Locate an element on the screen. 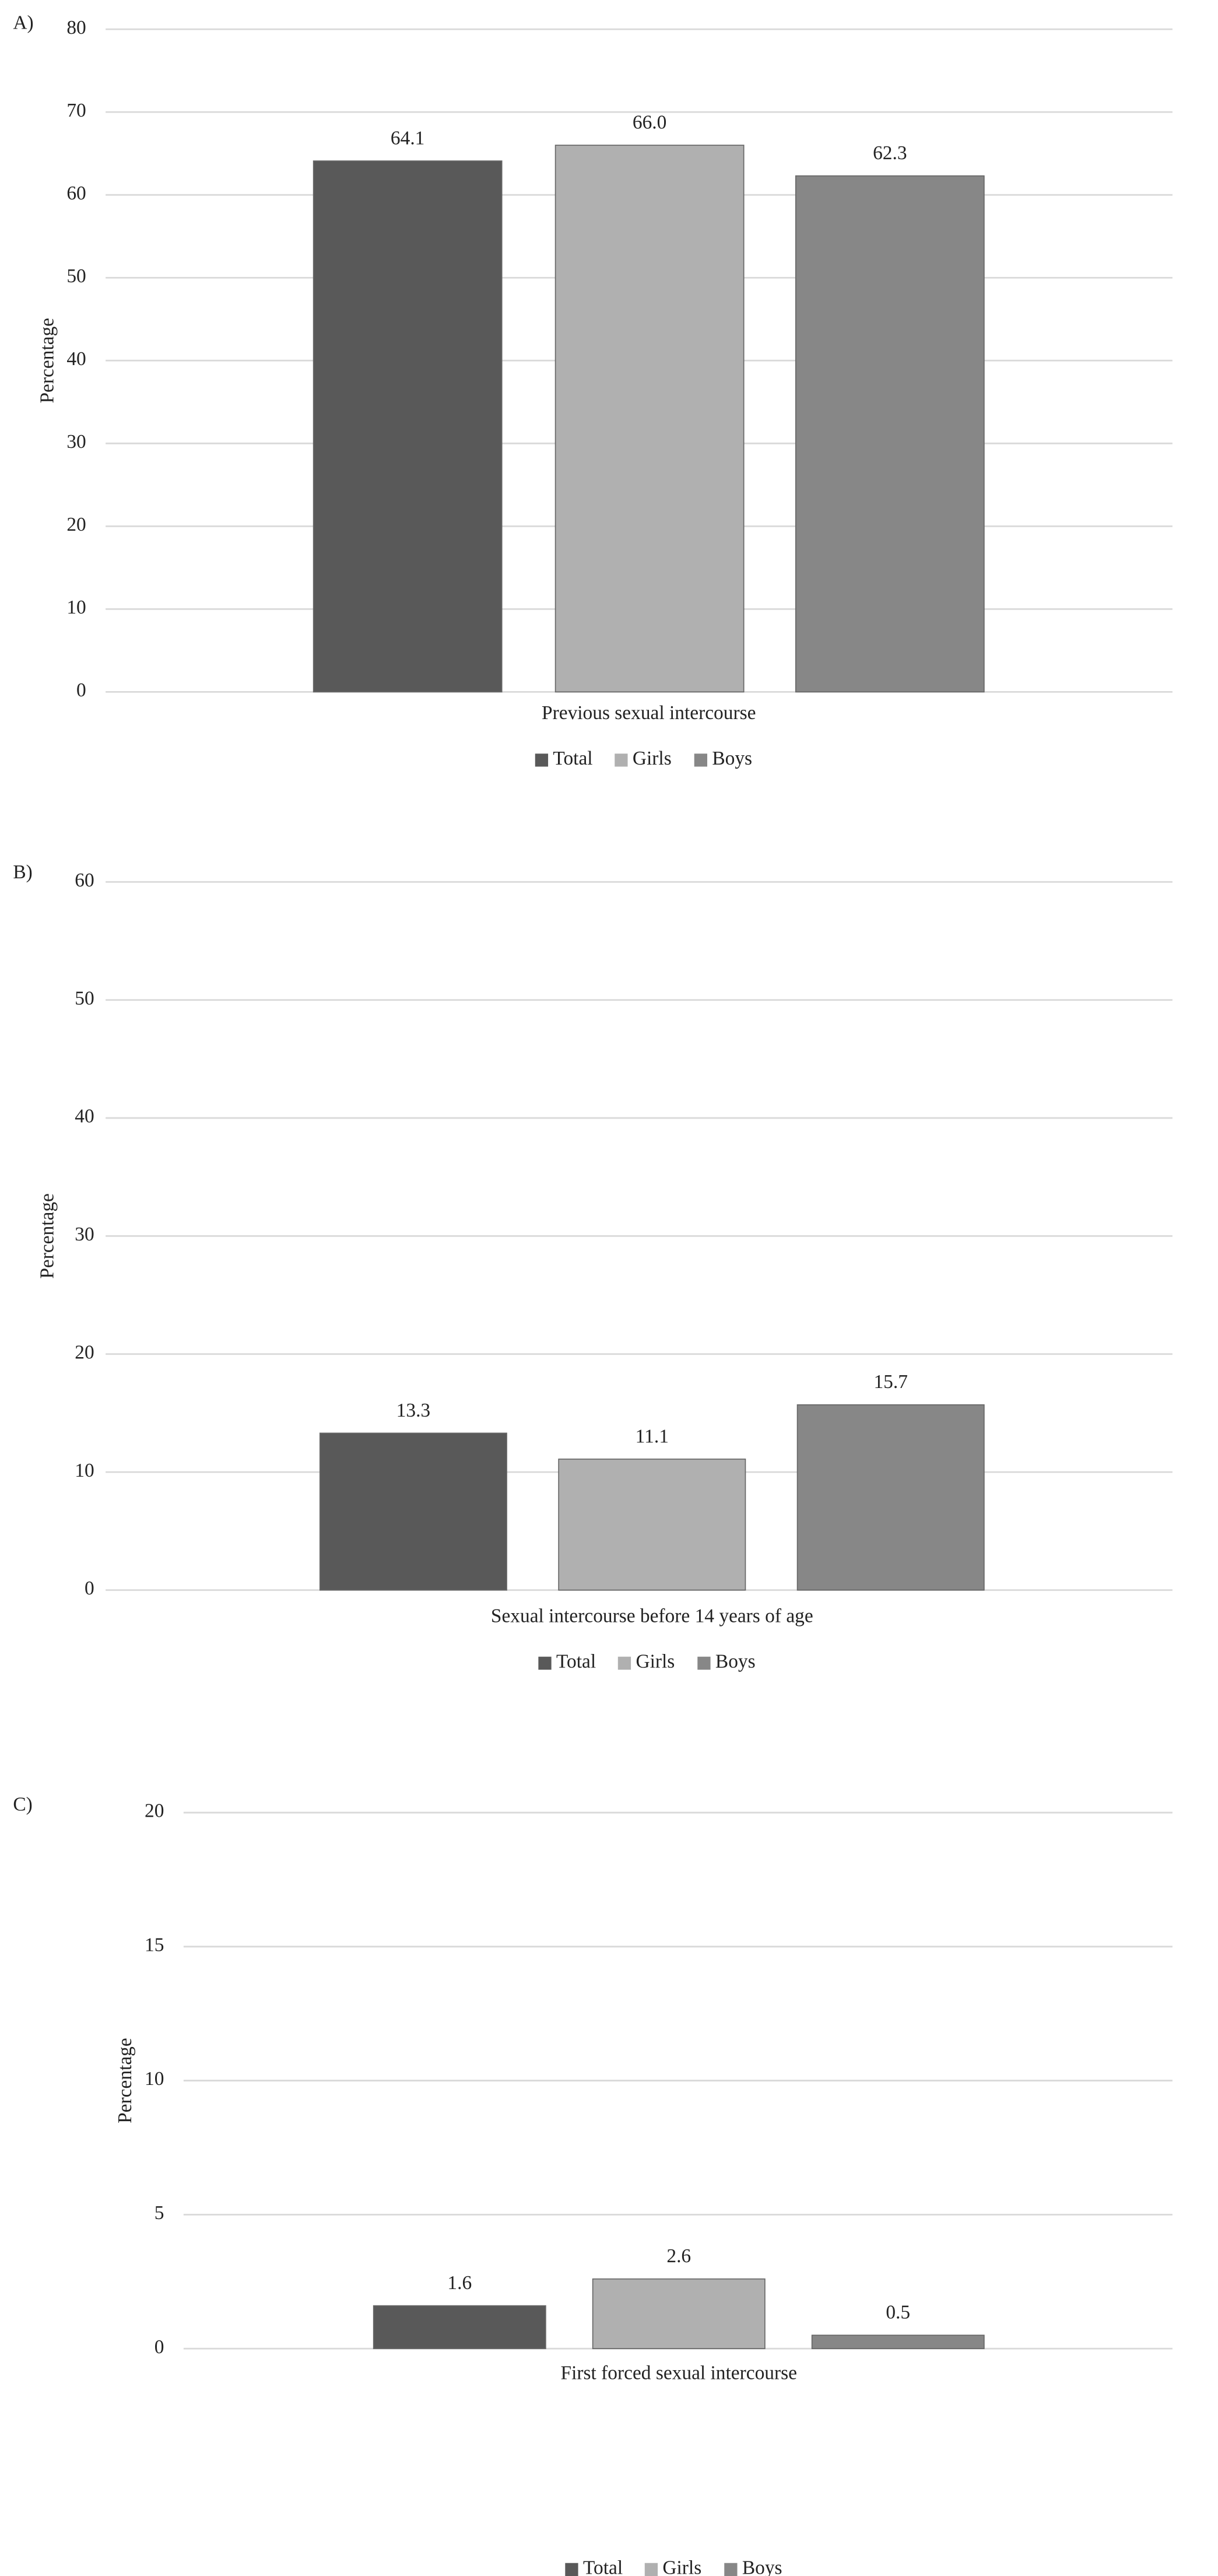  value-label: 2.6 is located at coordinates (678, 2256).